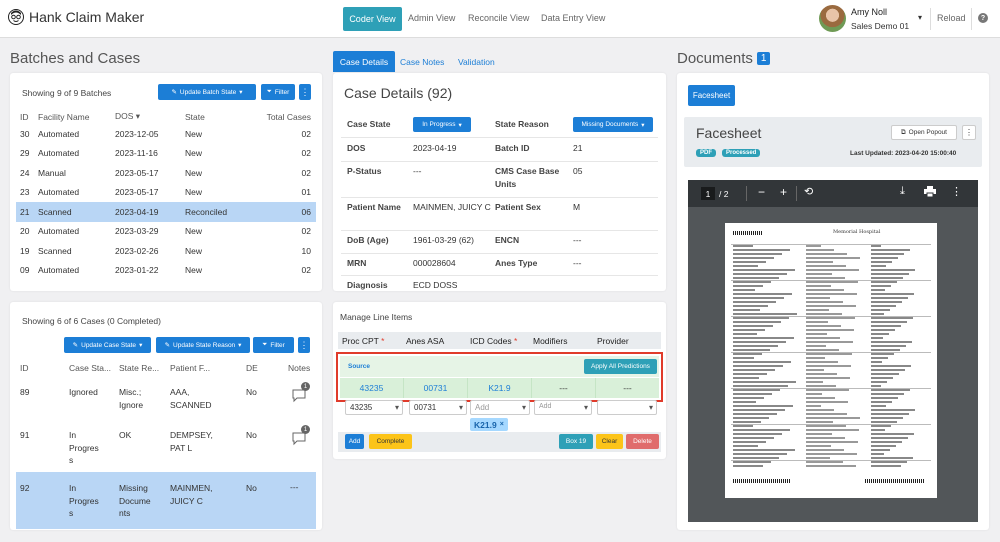 The height and width of the screenshot is (542, 1000). What do you see at coordinates (573, 18) in the screenshot?
I see `nav-data-entry-view: Data Entry View` at bounding box center [573, 18].